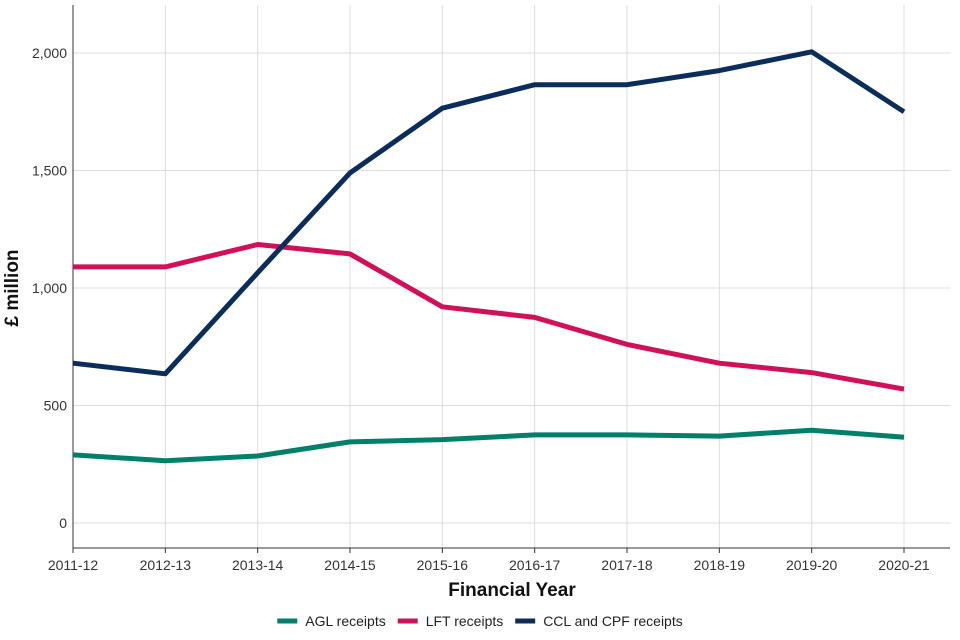 This screenshot has height=640, width=960. What do you see at coordinates (63, 523) in the screenshot?
I see `y-tick-label: 0` at bounding box center [63, 523].